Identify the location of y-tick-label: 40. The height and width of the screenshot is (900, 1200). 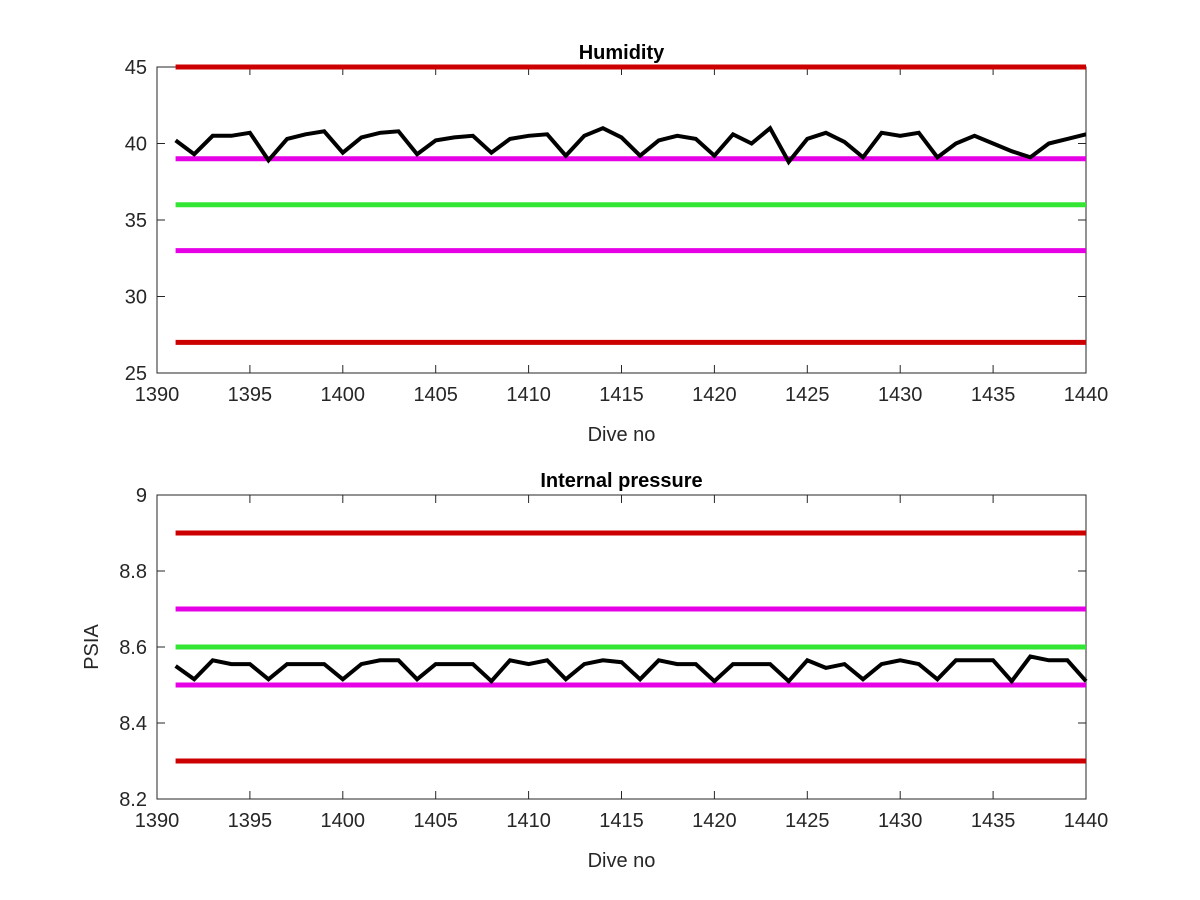
(136, 145).